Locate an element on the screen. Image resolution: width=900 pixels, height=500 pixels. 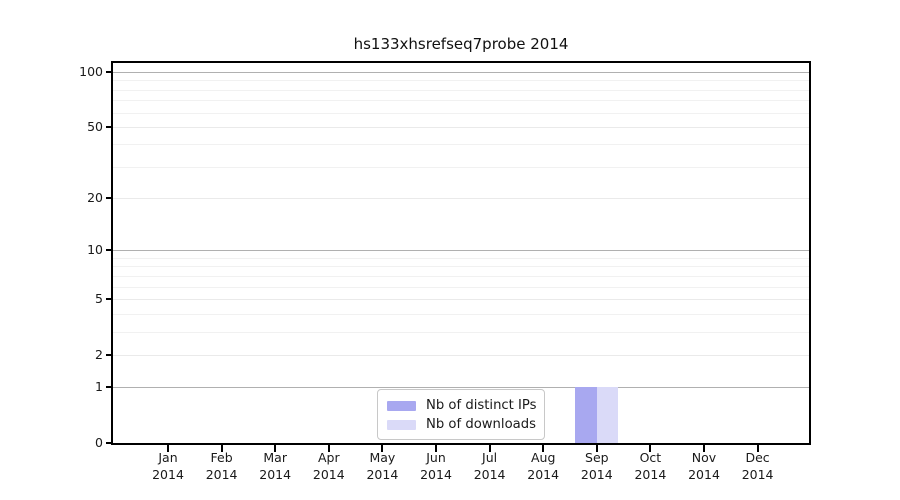
x-tick-label: Nov 2014 is located at coordinates (704, 466).